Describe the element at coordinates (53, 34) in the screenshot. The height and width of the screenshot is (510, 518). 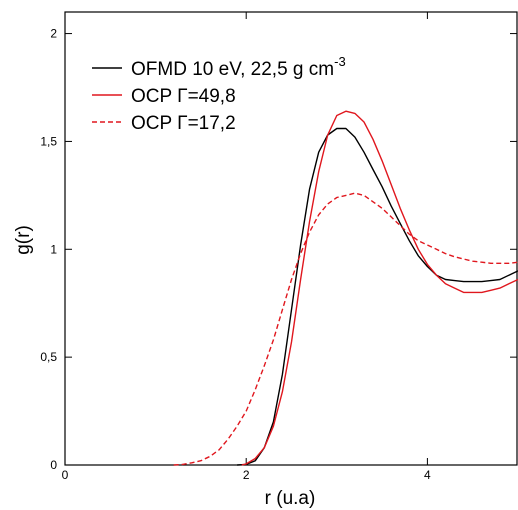
I see `y-tick-label: 2` at that location.